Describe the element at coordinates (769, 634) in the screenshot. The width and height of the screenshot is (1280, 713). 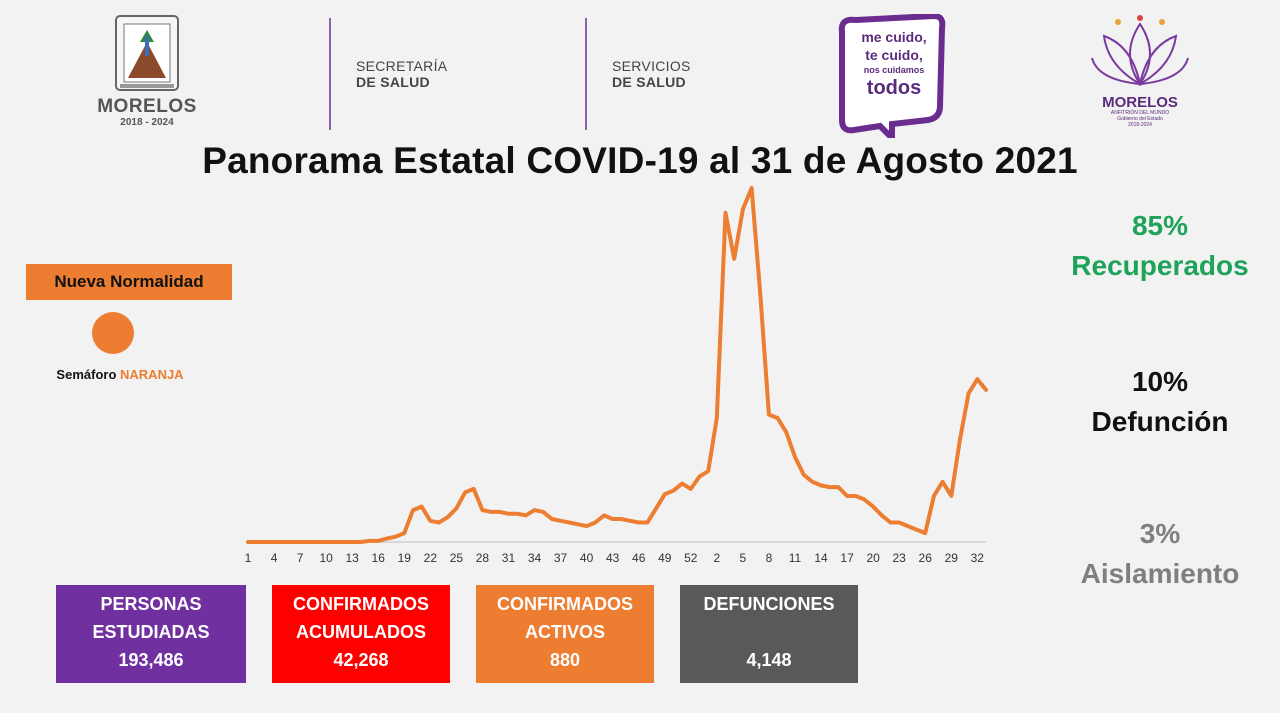
I see `box-defunciones: DEFUNCIONES 4,148` at that location.